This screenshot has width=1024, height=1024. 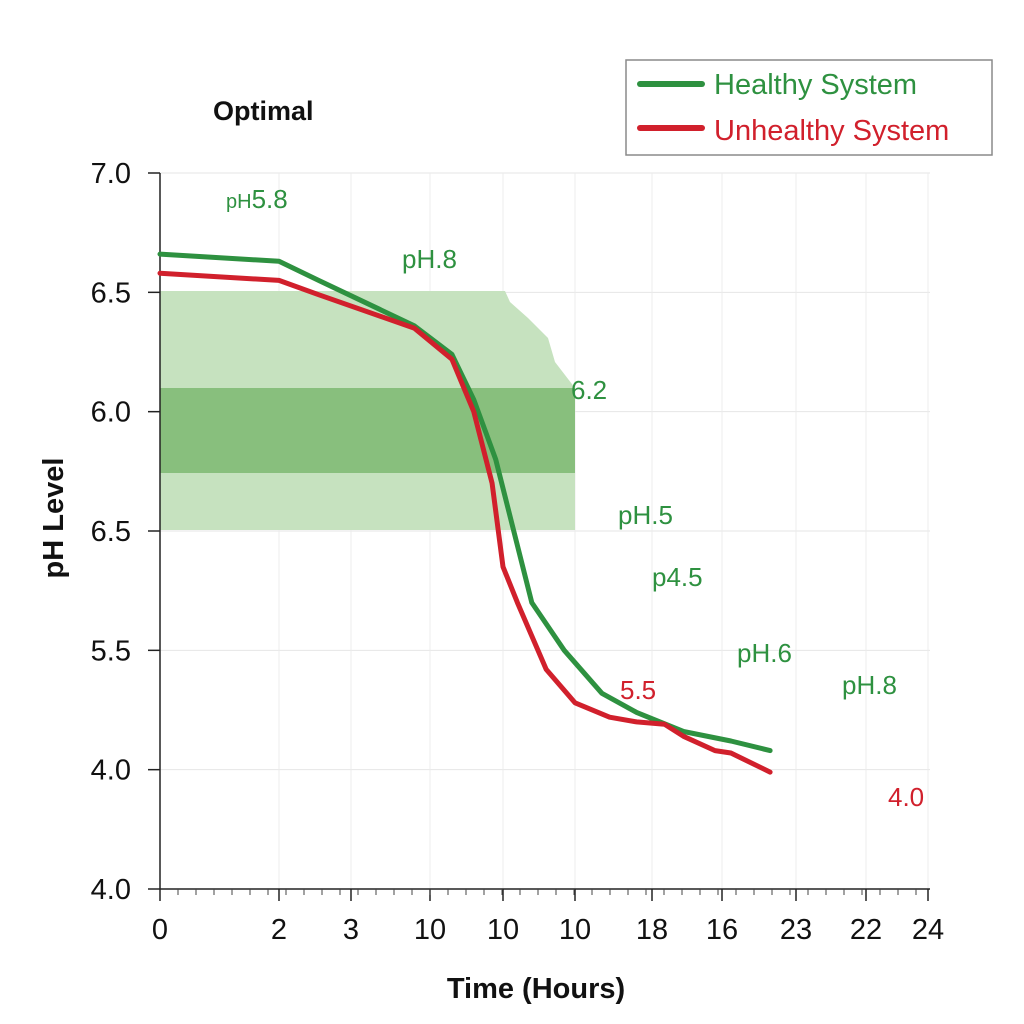 I want to click on legend-box, so click(x=809, y=107).